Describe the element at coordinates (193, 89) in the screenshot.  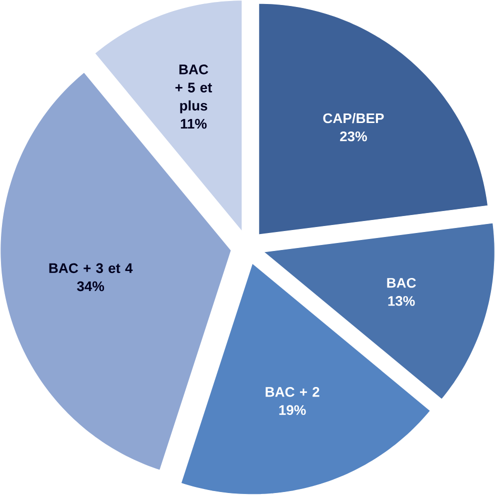
I see `slice-label: BAC + 5 et plus` at that location.